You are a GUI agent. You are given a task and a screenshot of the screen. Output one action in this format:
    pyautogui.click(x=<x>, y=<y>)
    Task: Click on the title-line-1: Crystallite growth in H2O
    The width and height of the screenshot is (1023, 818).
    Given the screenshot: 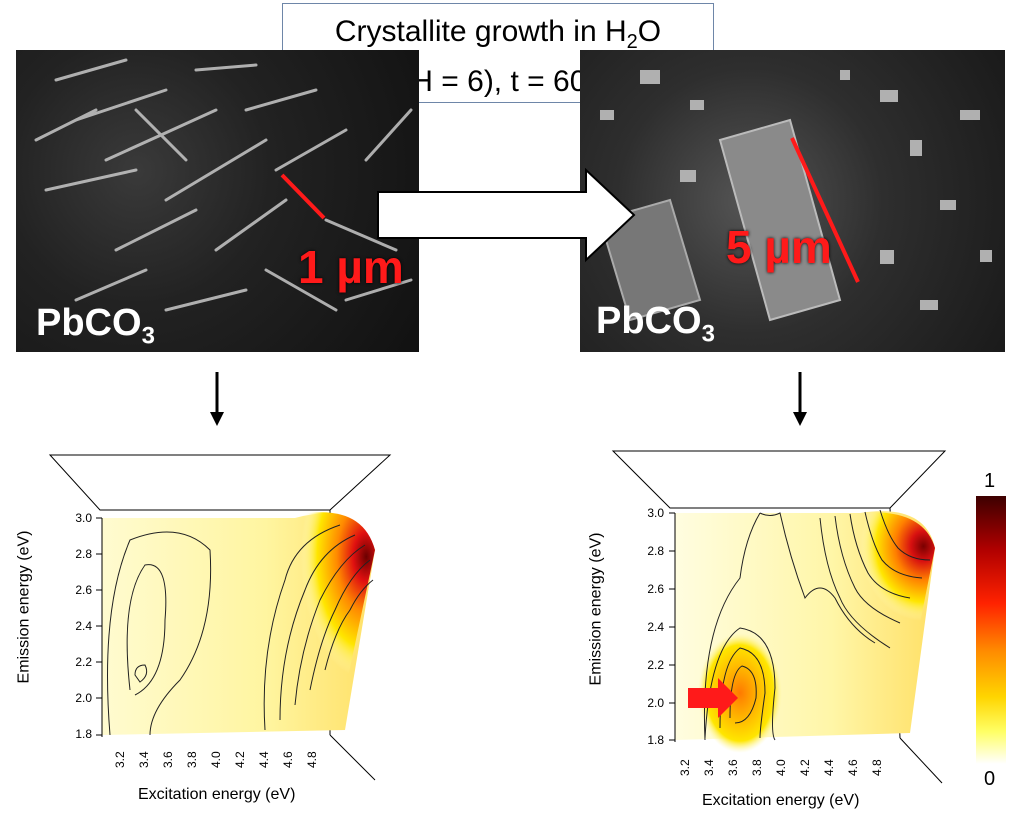 What is the action you would take?
    pyautogui.click(x=498, y=34)
    